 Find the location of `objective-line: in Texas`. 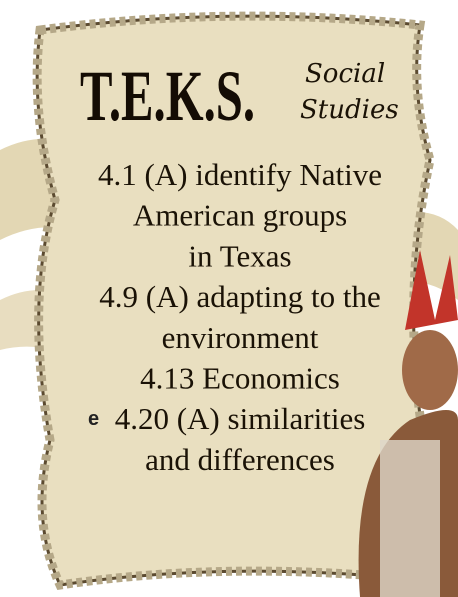

objective-line: in Texas is located at coordinates (239, 255).